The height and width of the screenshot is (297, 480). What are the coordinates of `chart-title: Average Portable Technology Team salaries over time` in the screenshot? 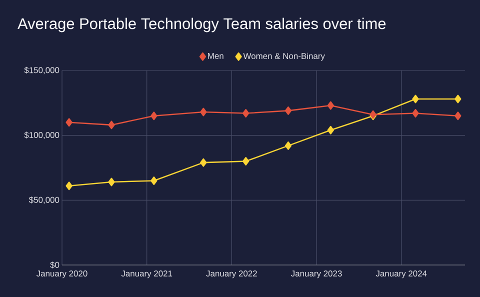 It's located at (202, 25).